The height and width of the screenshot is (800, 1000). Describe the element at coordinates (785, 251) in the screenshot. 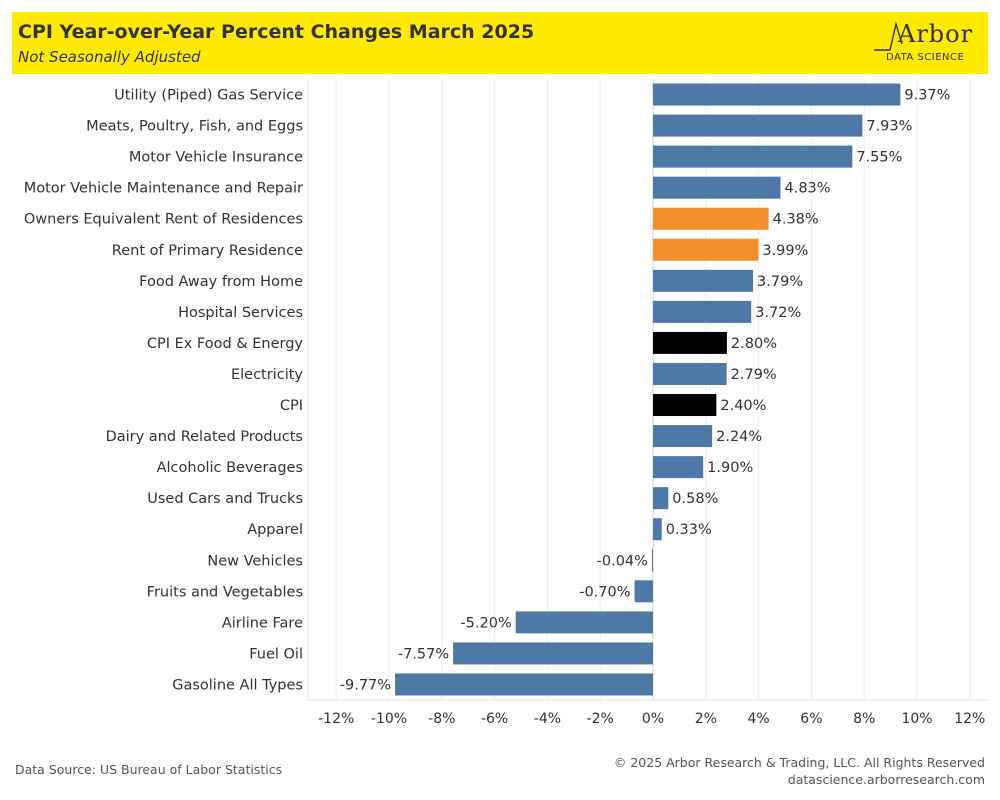

I see `data-label: 3.99%` at that location.